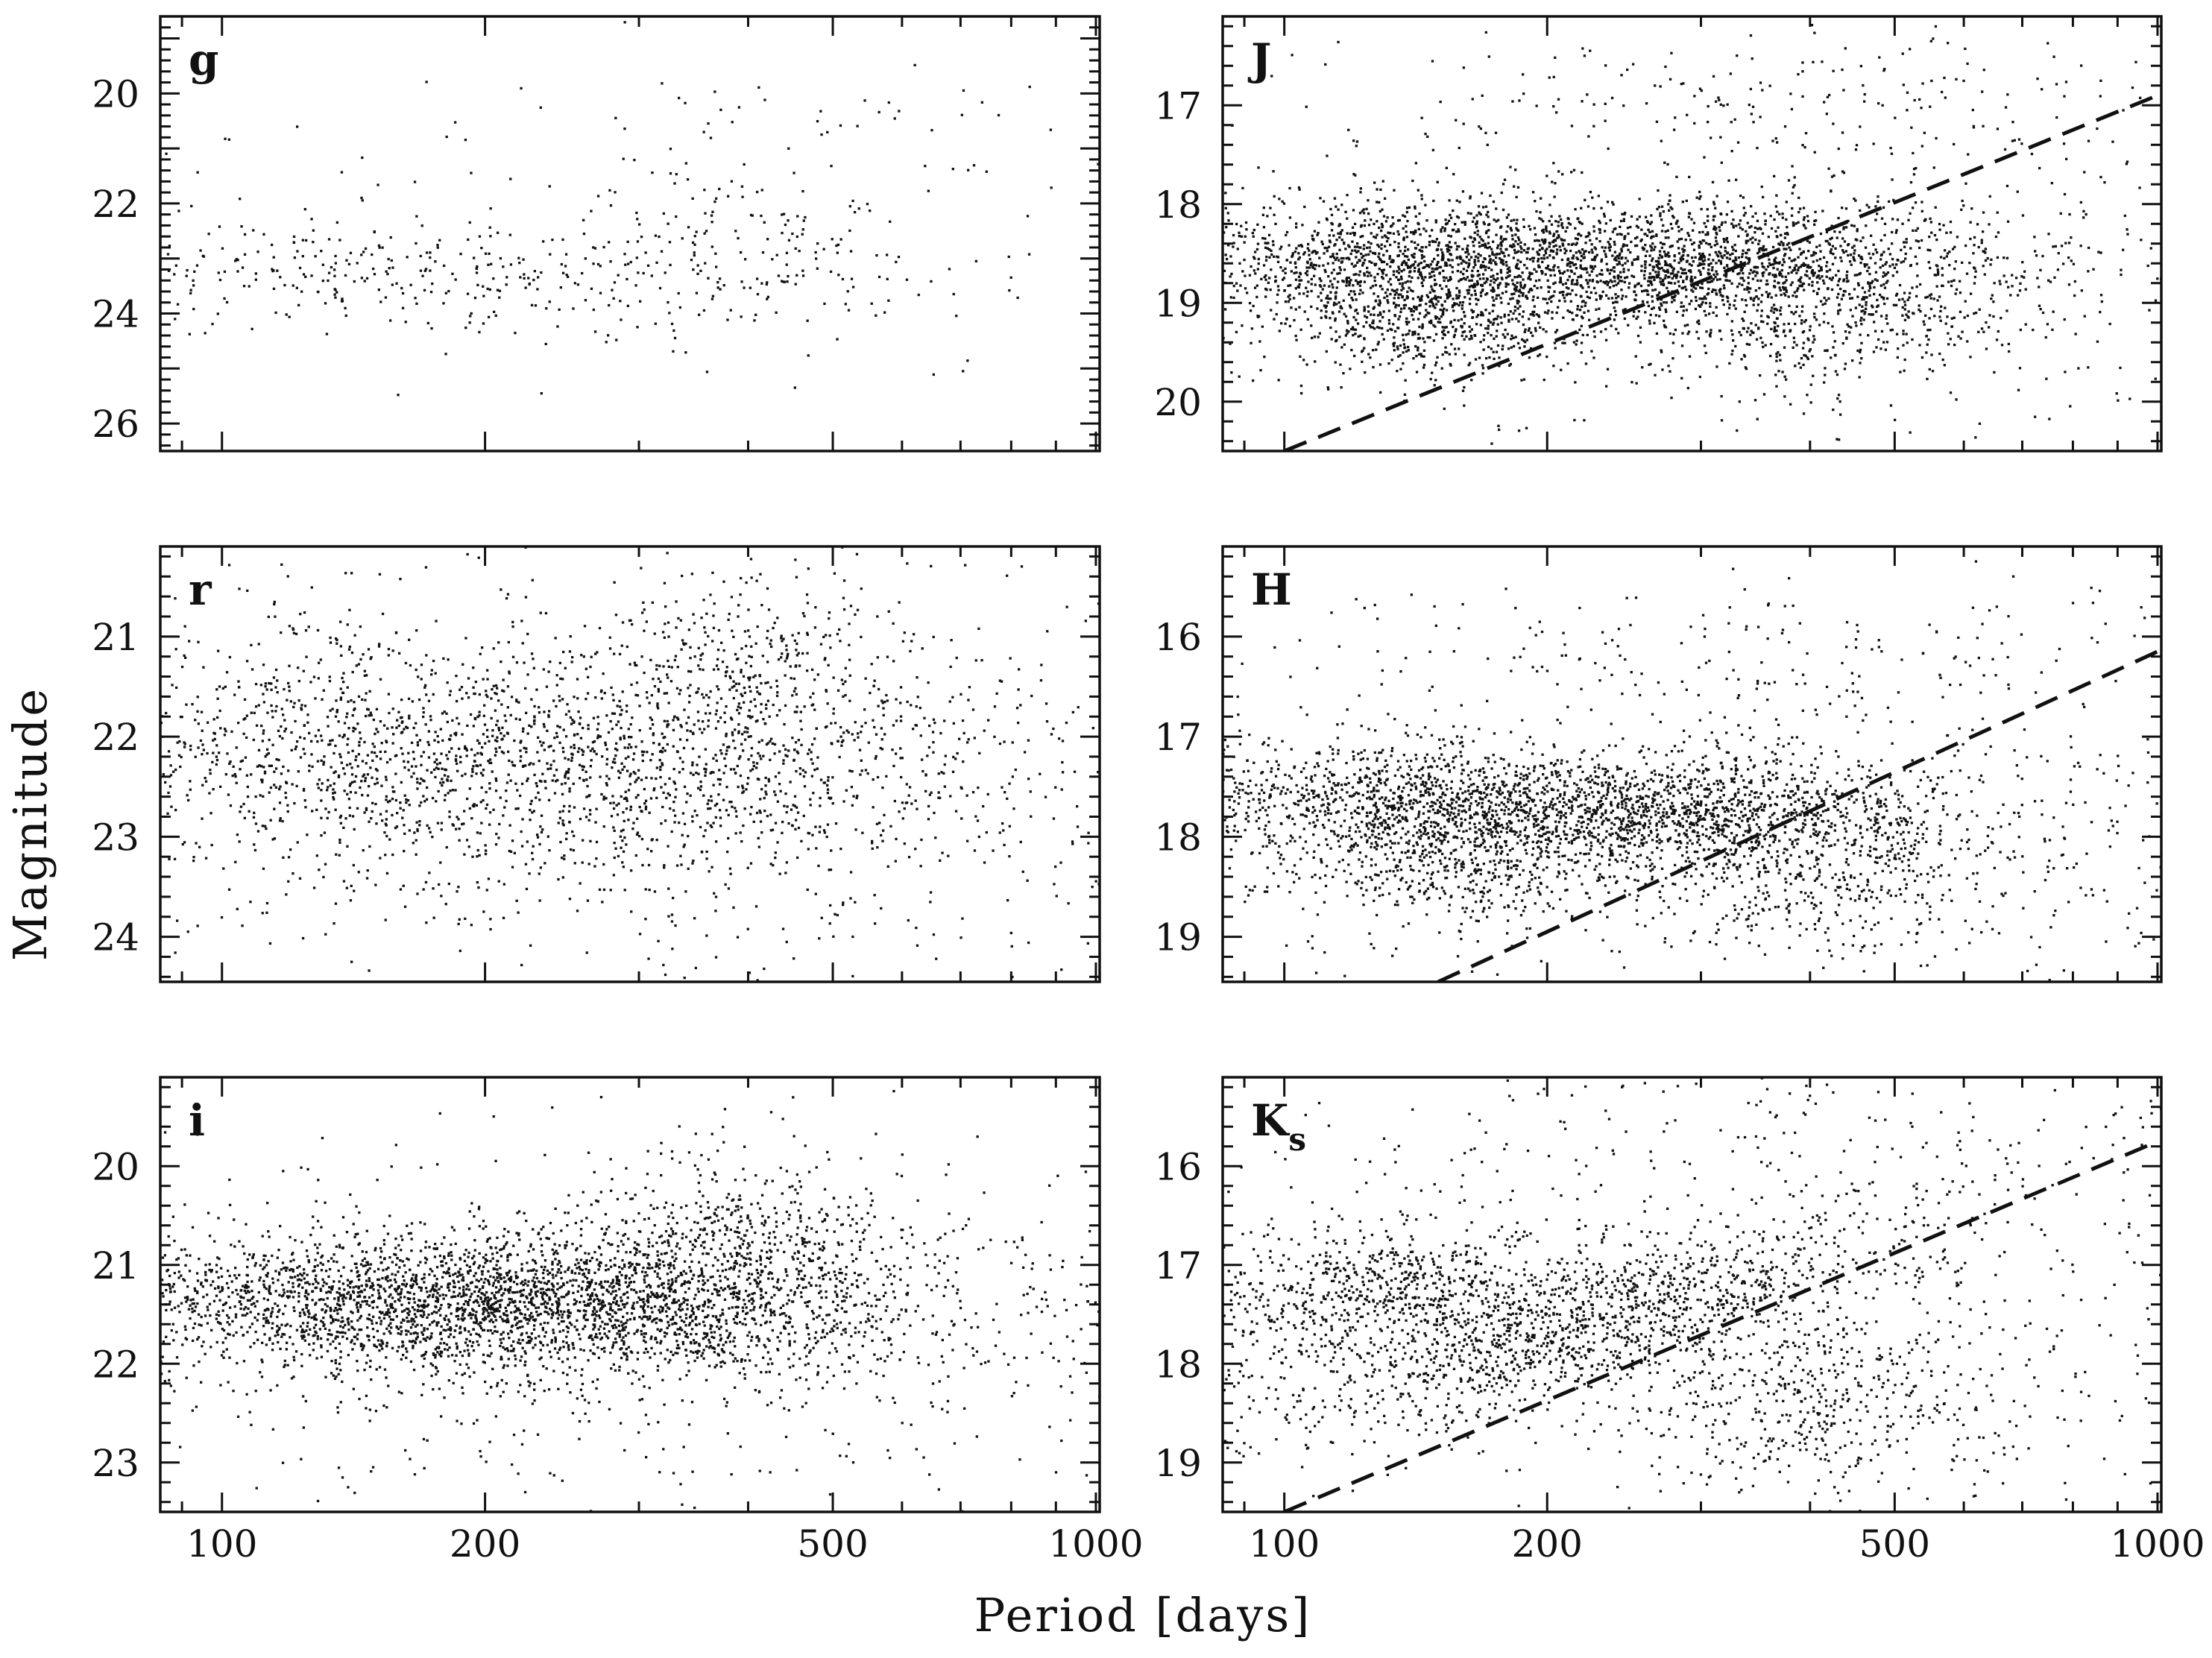  I want to click on y-tick-label: 20, so click(115, 94).